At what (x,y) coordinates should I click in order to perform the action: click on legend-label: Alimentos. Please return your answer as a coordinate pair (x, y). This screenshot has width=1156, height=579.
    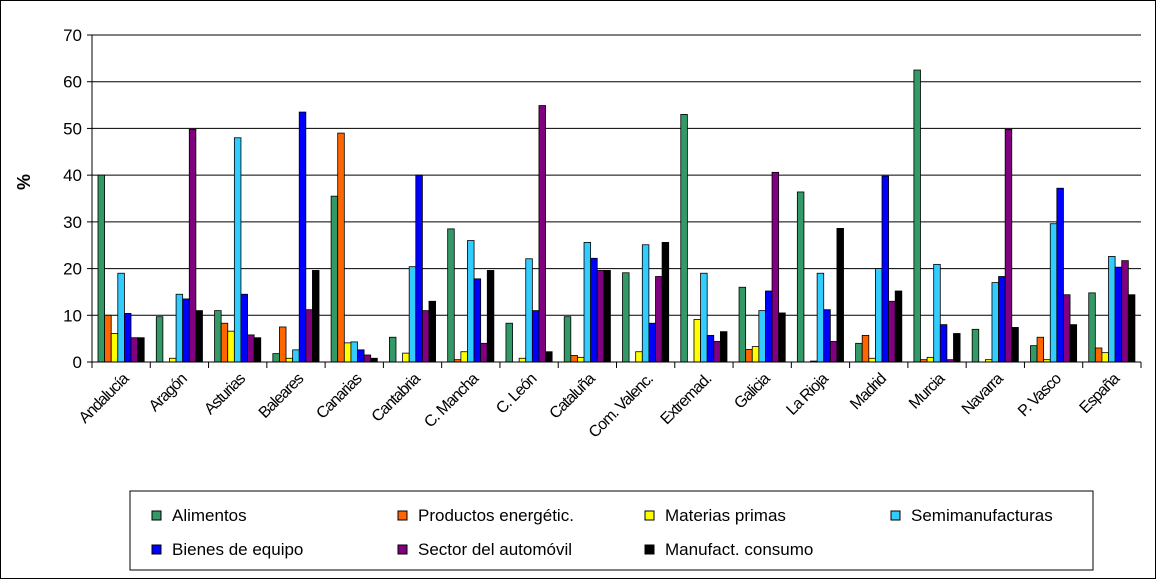
    Looking at the image, I should click on (209, 515).